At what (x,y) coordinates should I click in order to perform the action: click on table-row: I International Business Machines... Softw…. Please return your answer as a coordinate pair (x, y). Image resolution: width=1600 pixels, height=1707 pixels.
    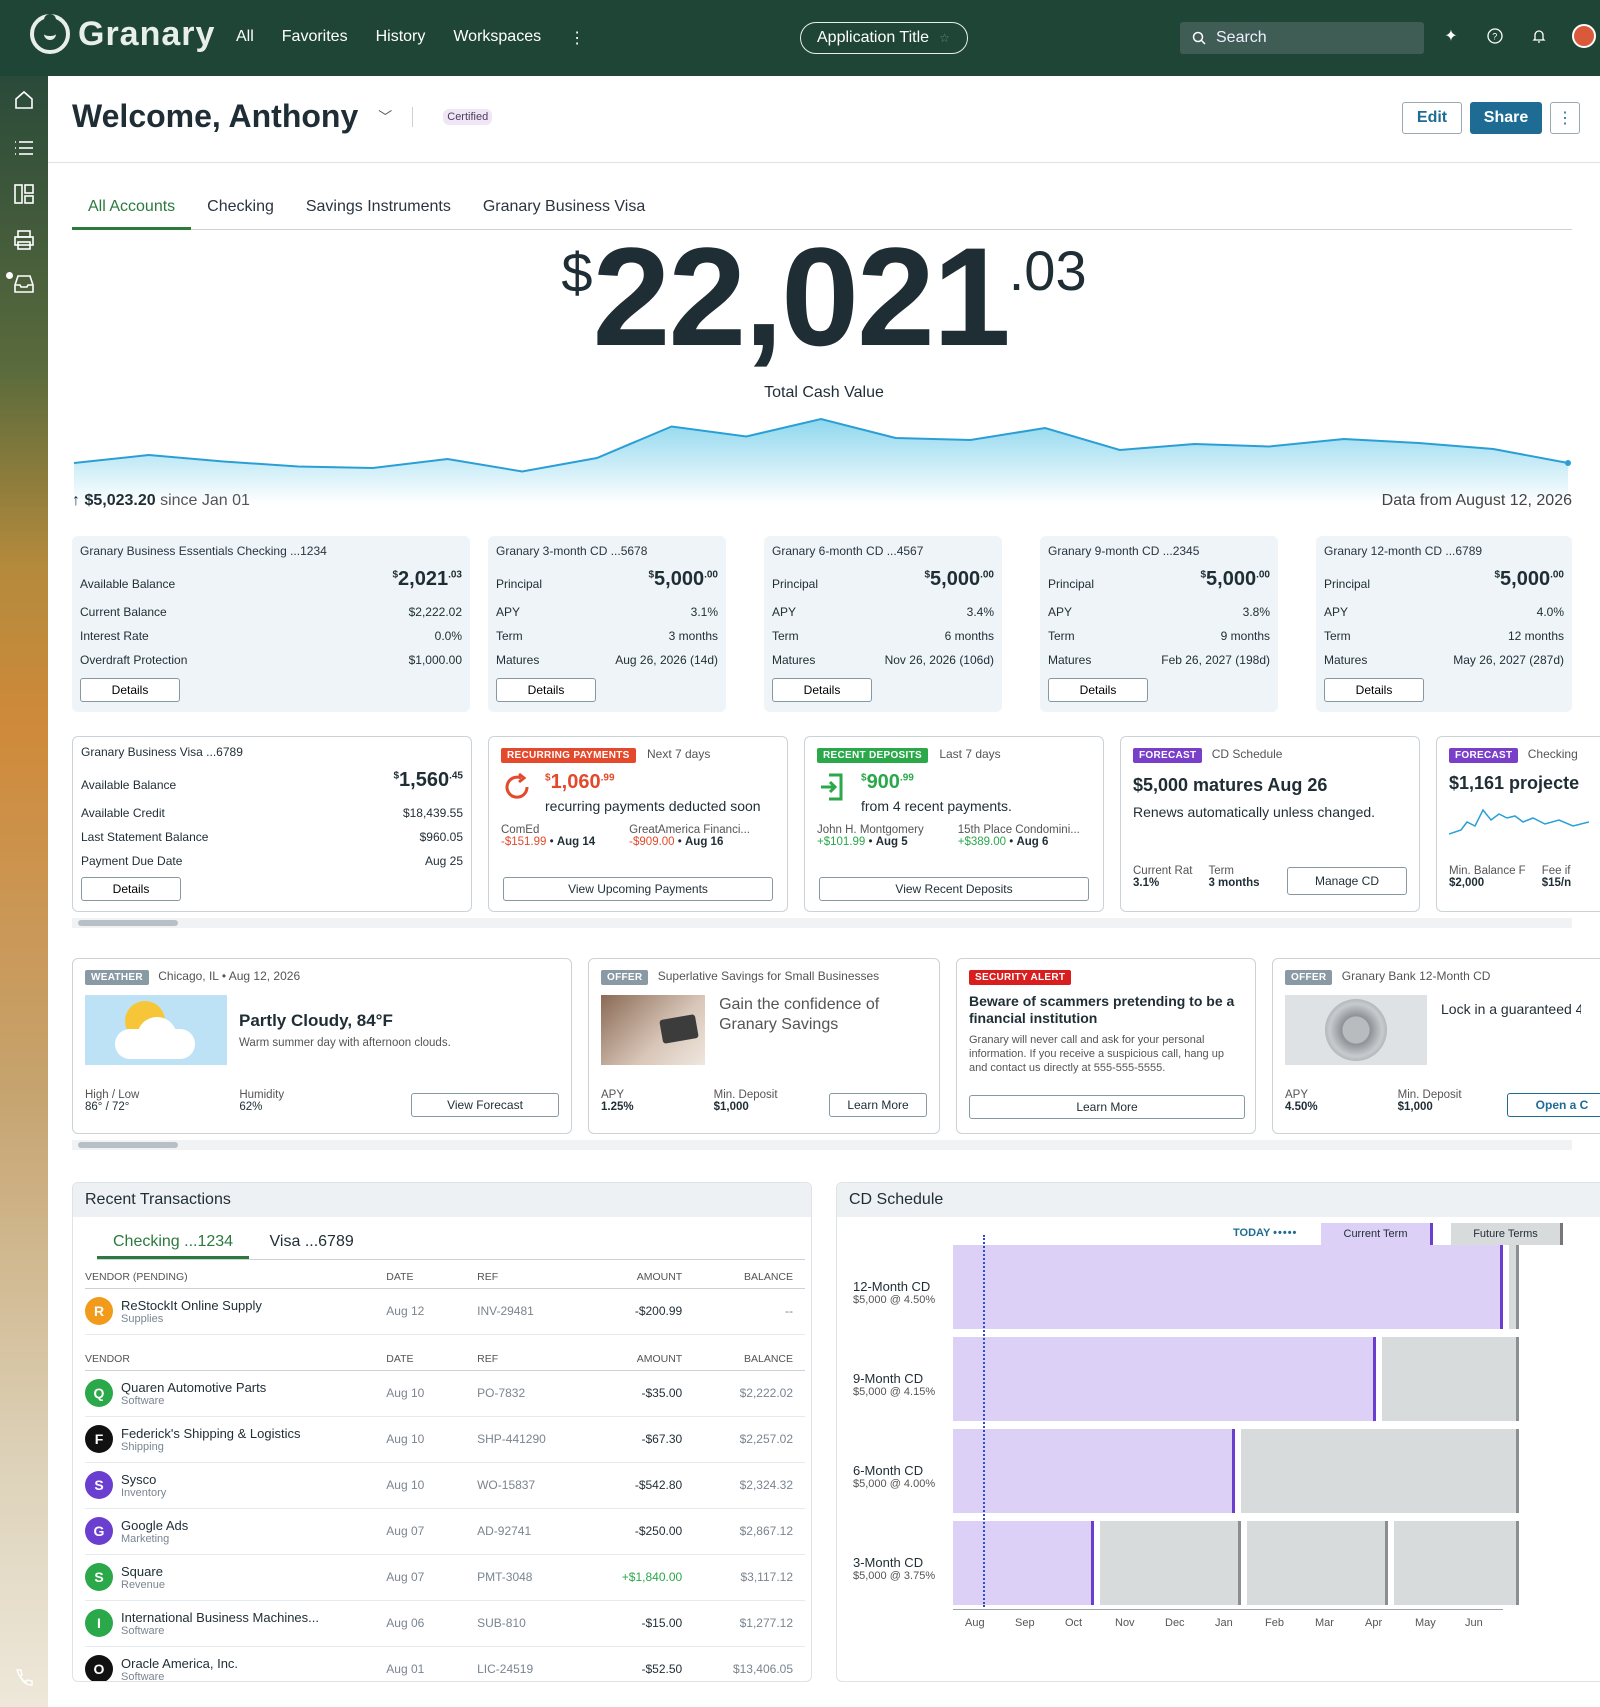
    Looking at the image, I should click on (445, 1623).